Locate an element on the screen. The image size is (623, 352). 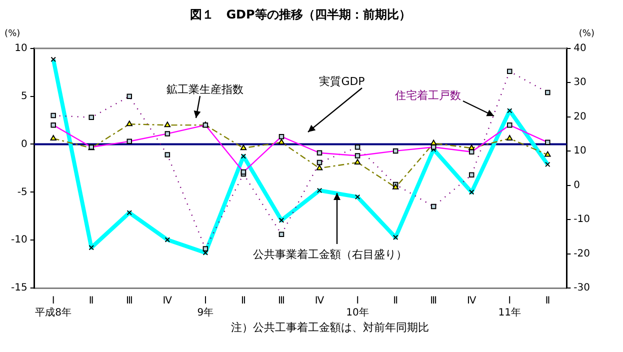
y2-tick-label: 20 is located at coordinates (580, 116).